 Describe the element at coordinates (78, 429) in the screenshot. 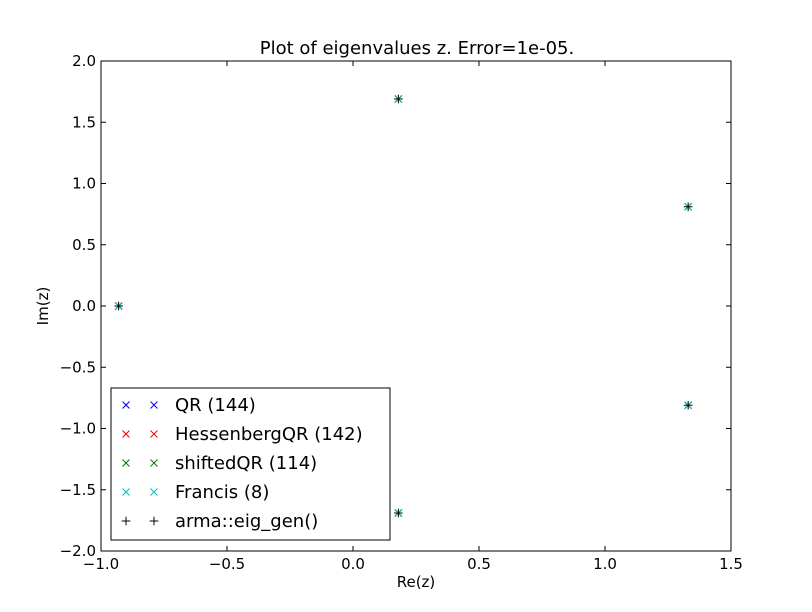

I see `y-tick-label: −1.0` at that location.